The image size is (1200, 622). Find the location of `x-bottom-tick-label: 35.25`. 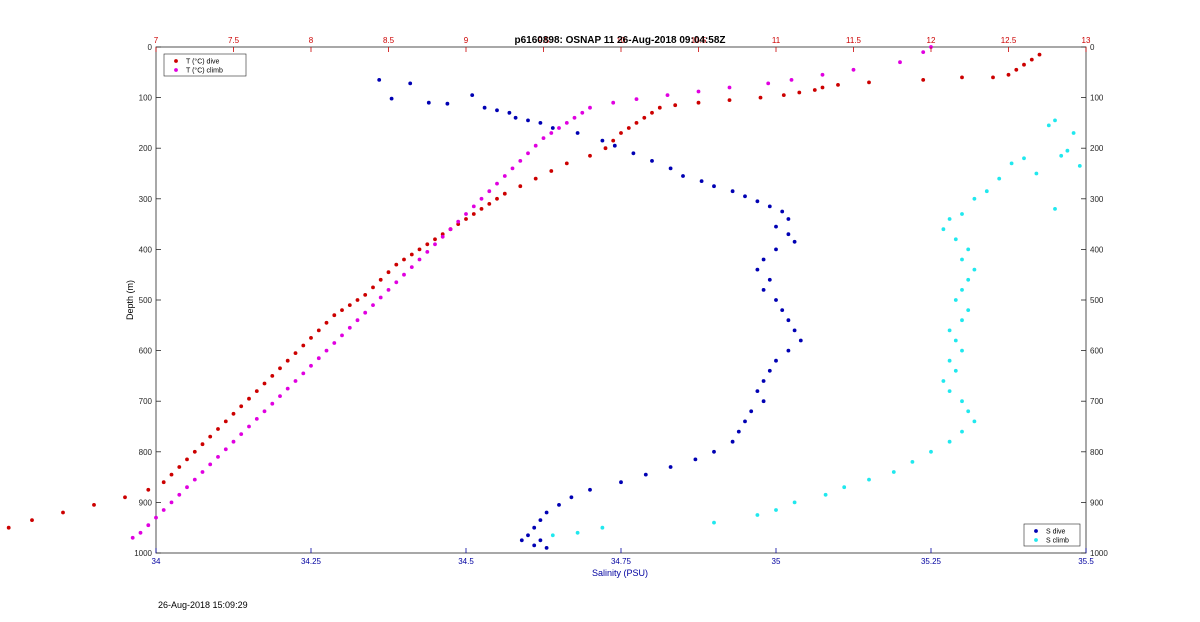

x-bottom-tick-label: 35.25 is located at coordinates (931, 561).